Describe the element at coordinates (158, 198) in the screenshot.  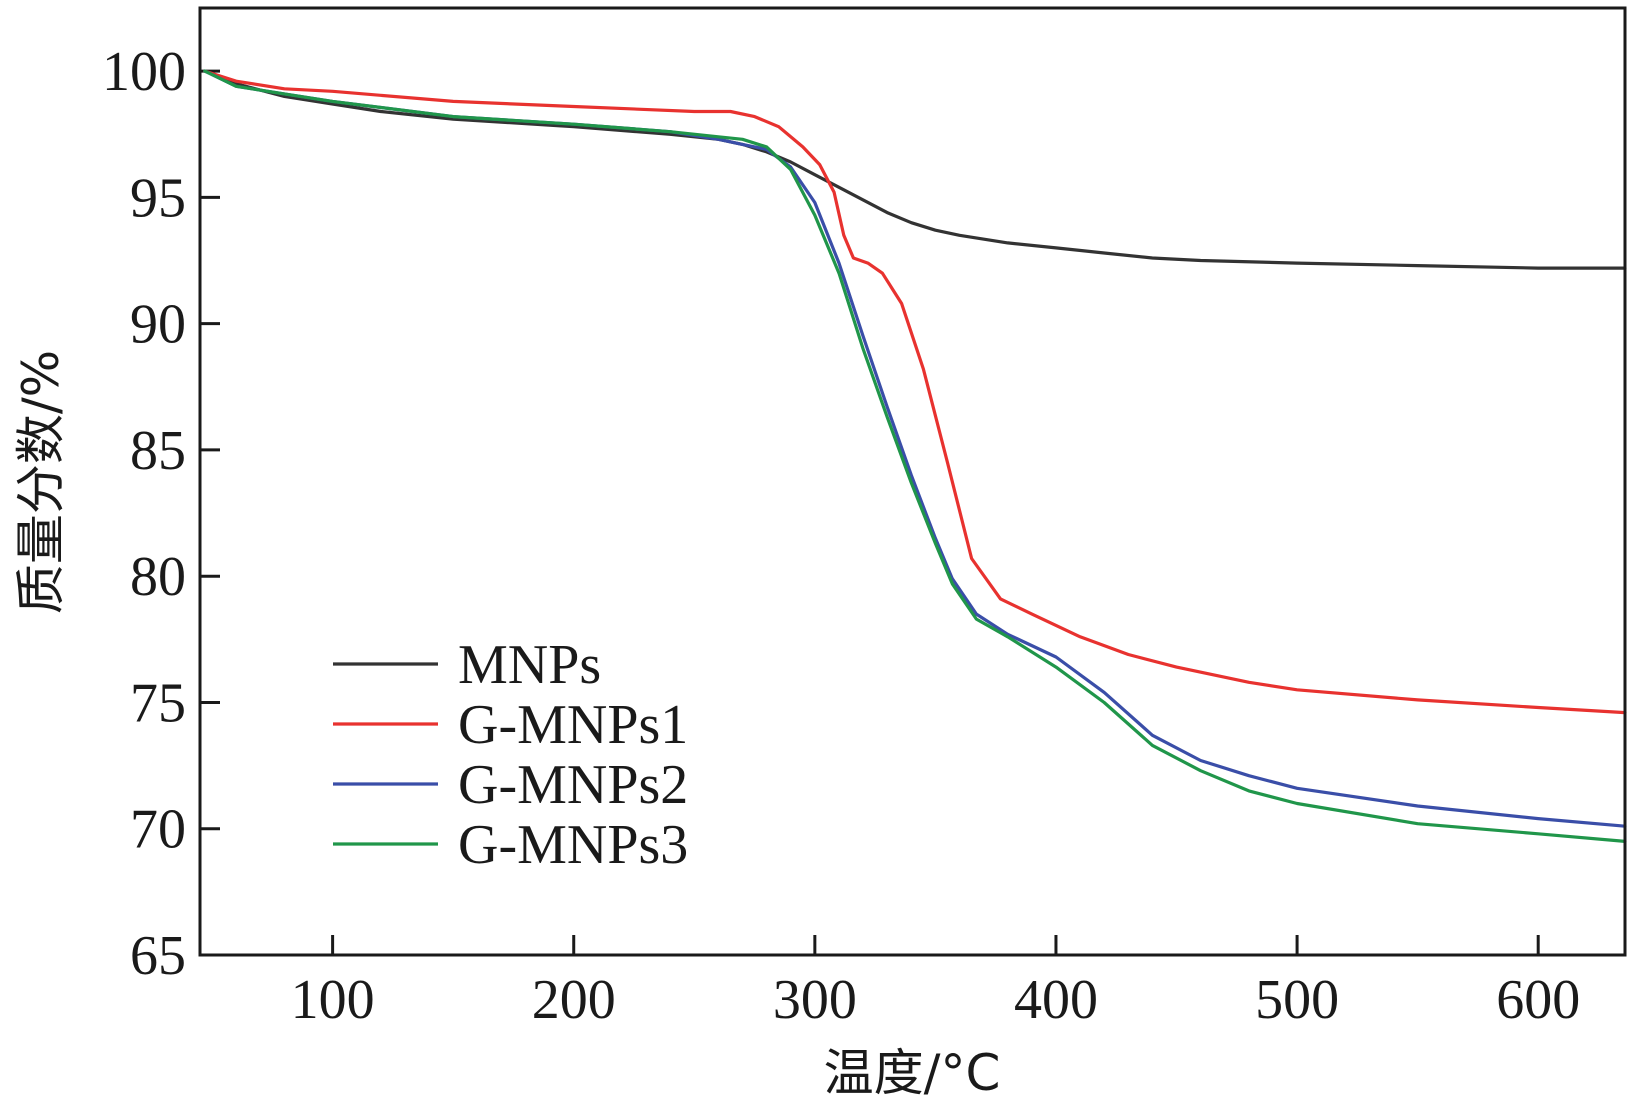
I see `y-tick-label-95: 95` at that location.